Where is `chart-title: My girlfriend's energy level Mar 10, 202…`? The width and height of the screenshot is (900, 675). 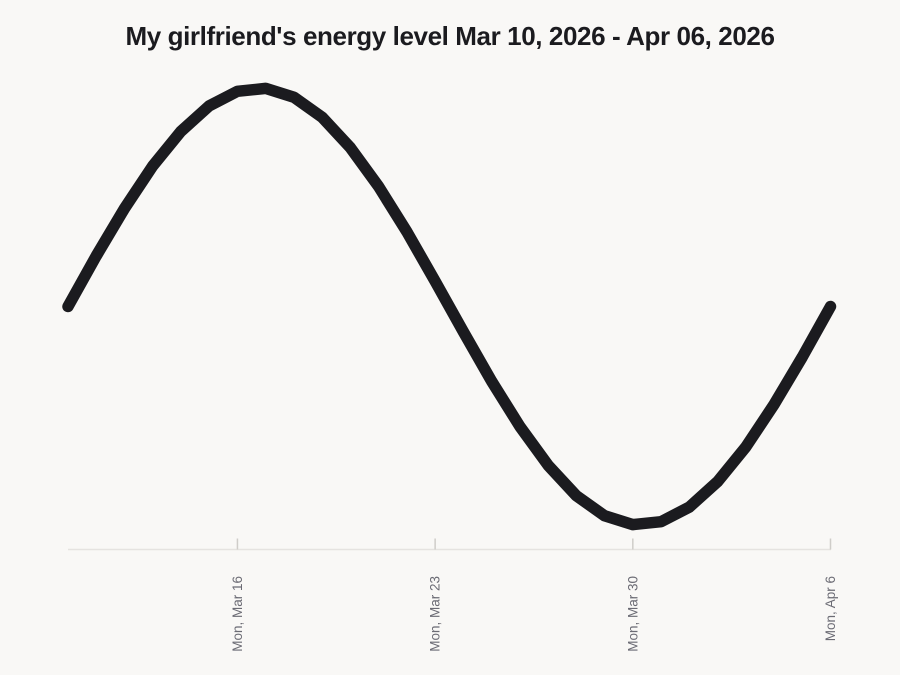
chart-title: My girlfriend's energy level Mar 10, 202… is located at coordinates (450, 36).